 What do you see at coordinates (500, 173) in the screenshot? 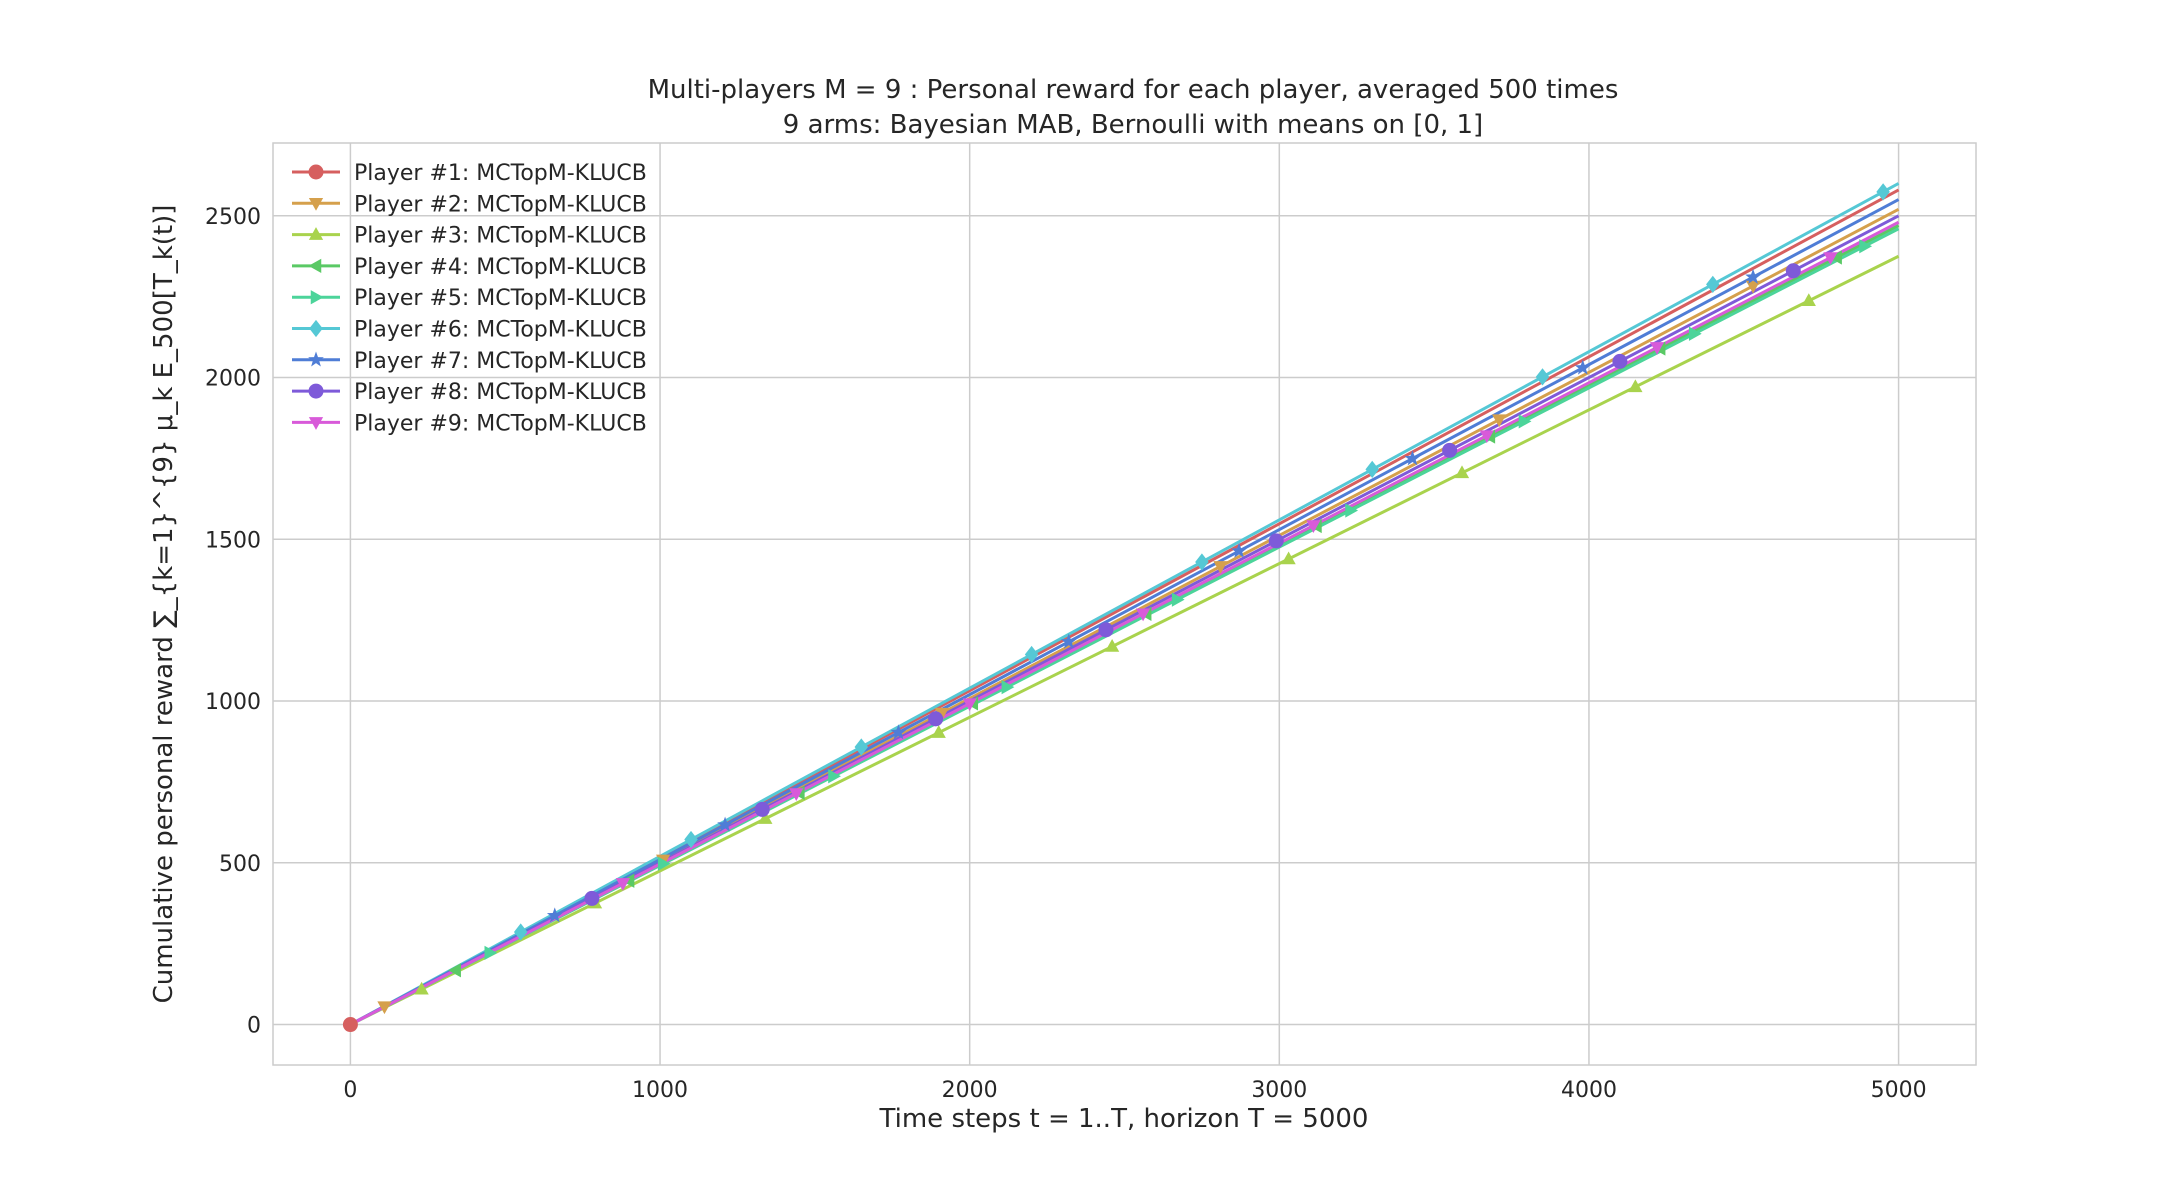
I see `legend-label: Player #1: MCTopM-KLUCB` at bounding box center [500, 173].